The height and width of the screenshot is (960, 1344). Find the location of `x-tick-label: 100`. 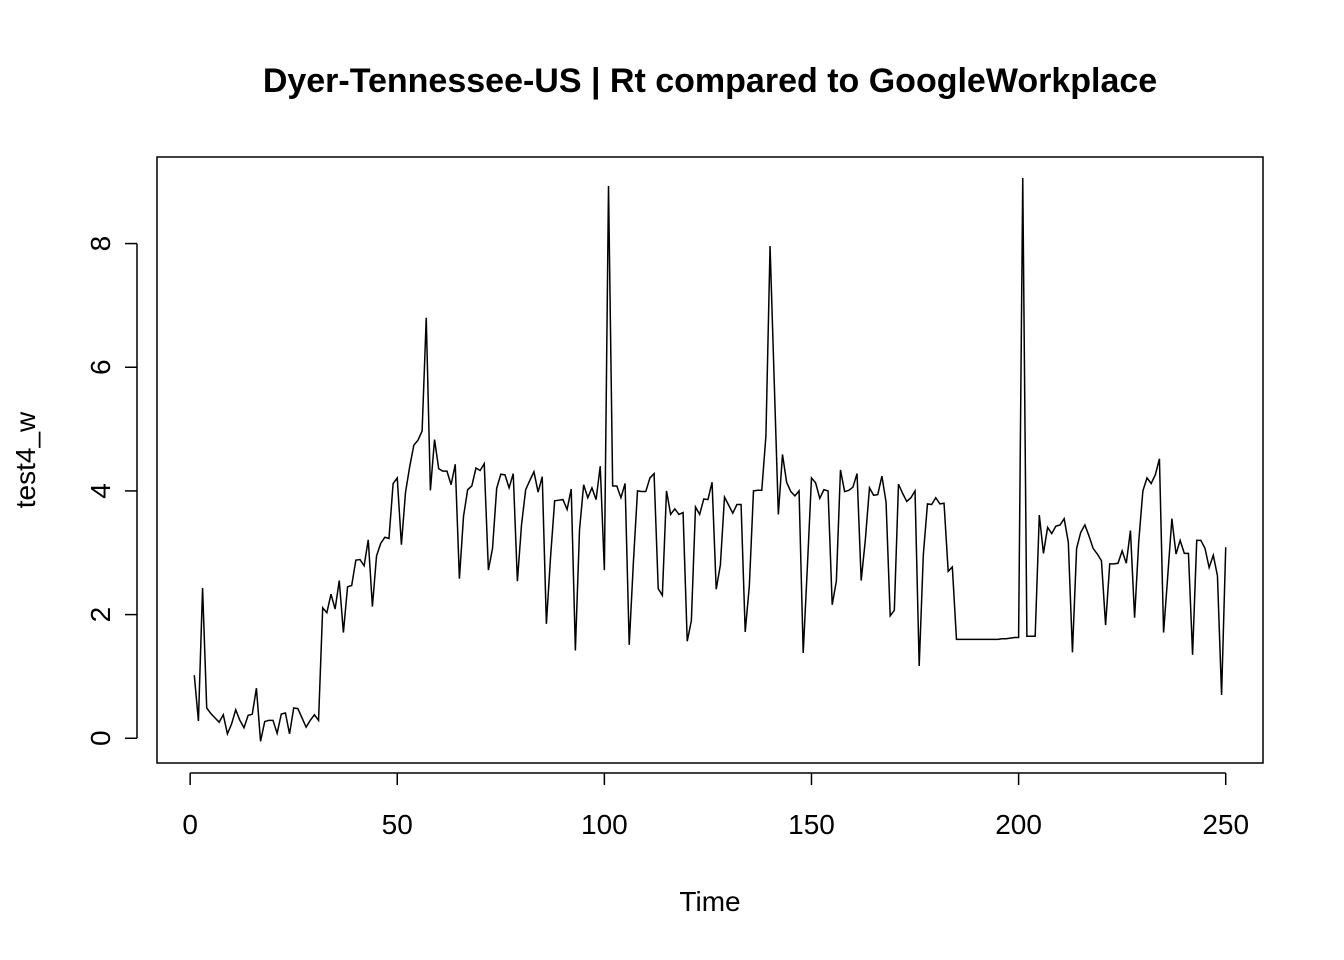

x-tick-label: 100 is located at coordinates (604, 824).